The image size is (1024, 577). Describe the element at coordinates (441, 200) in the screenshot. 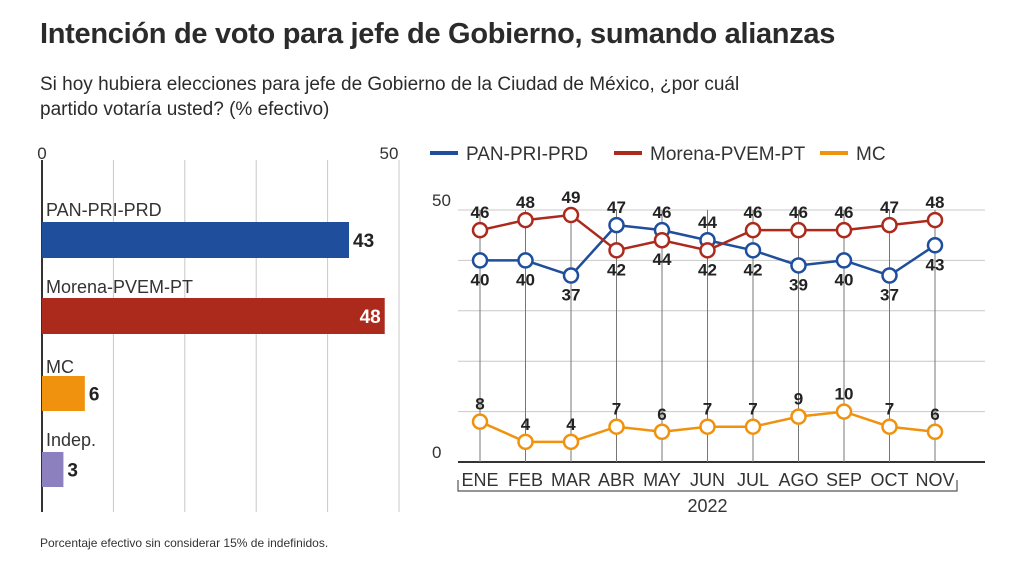

I see `line-tick-label: 50` at that location.